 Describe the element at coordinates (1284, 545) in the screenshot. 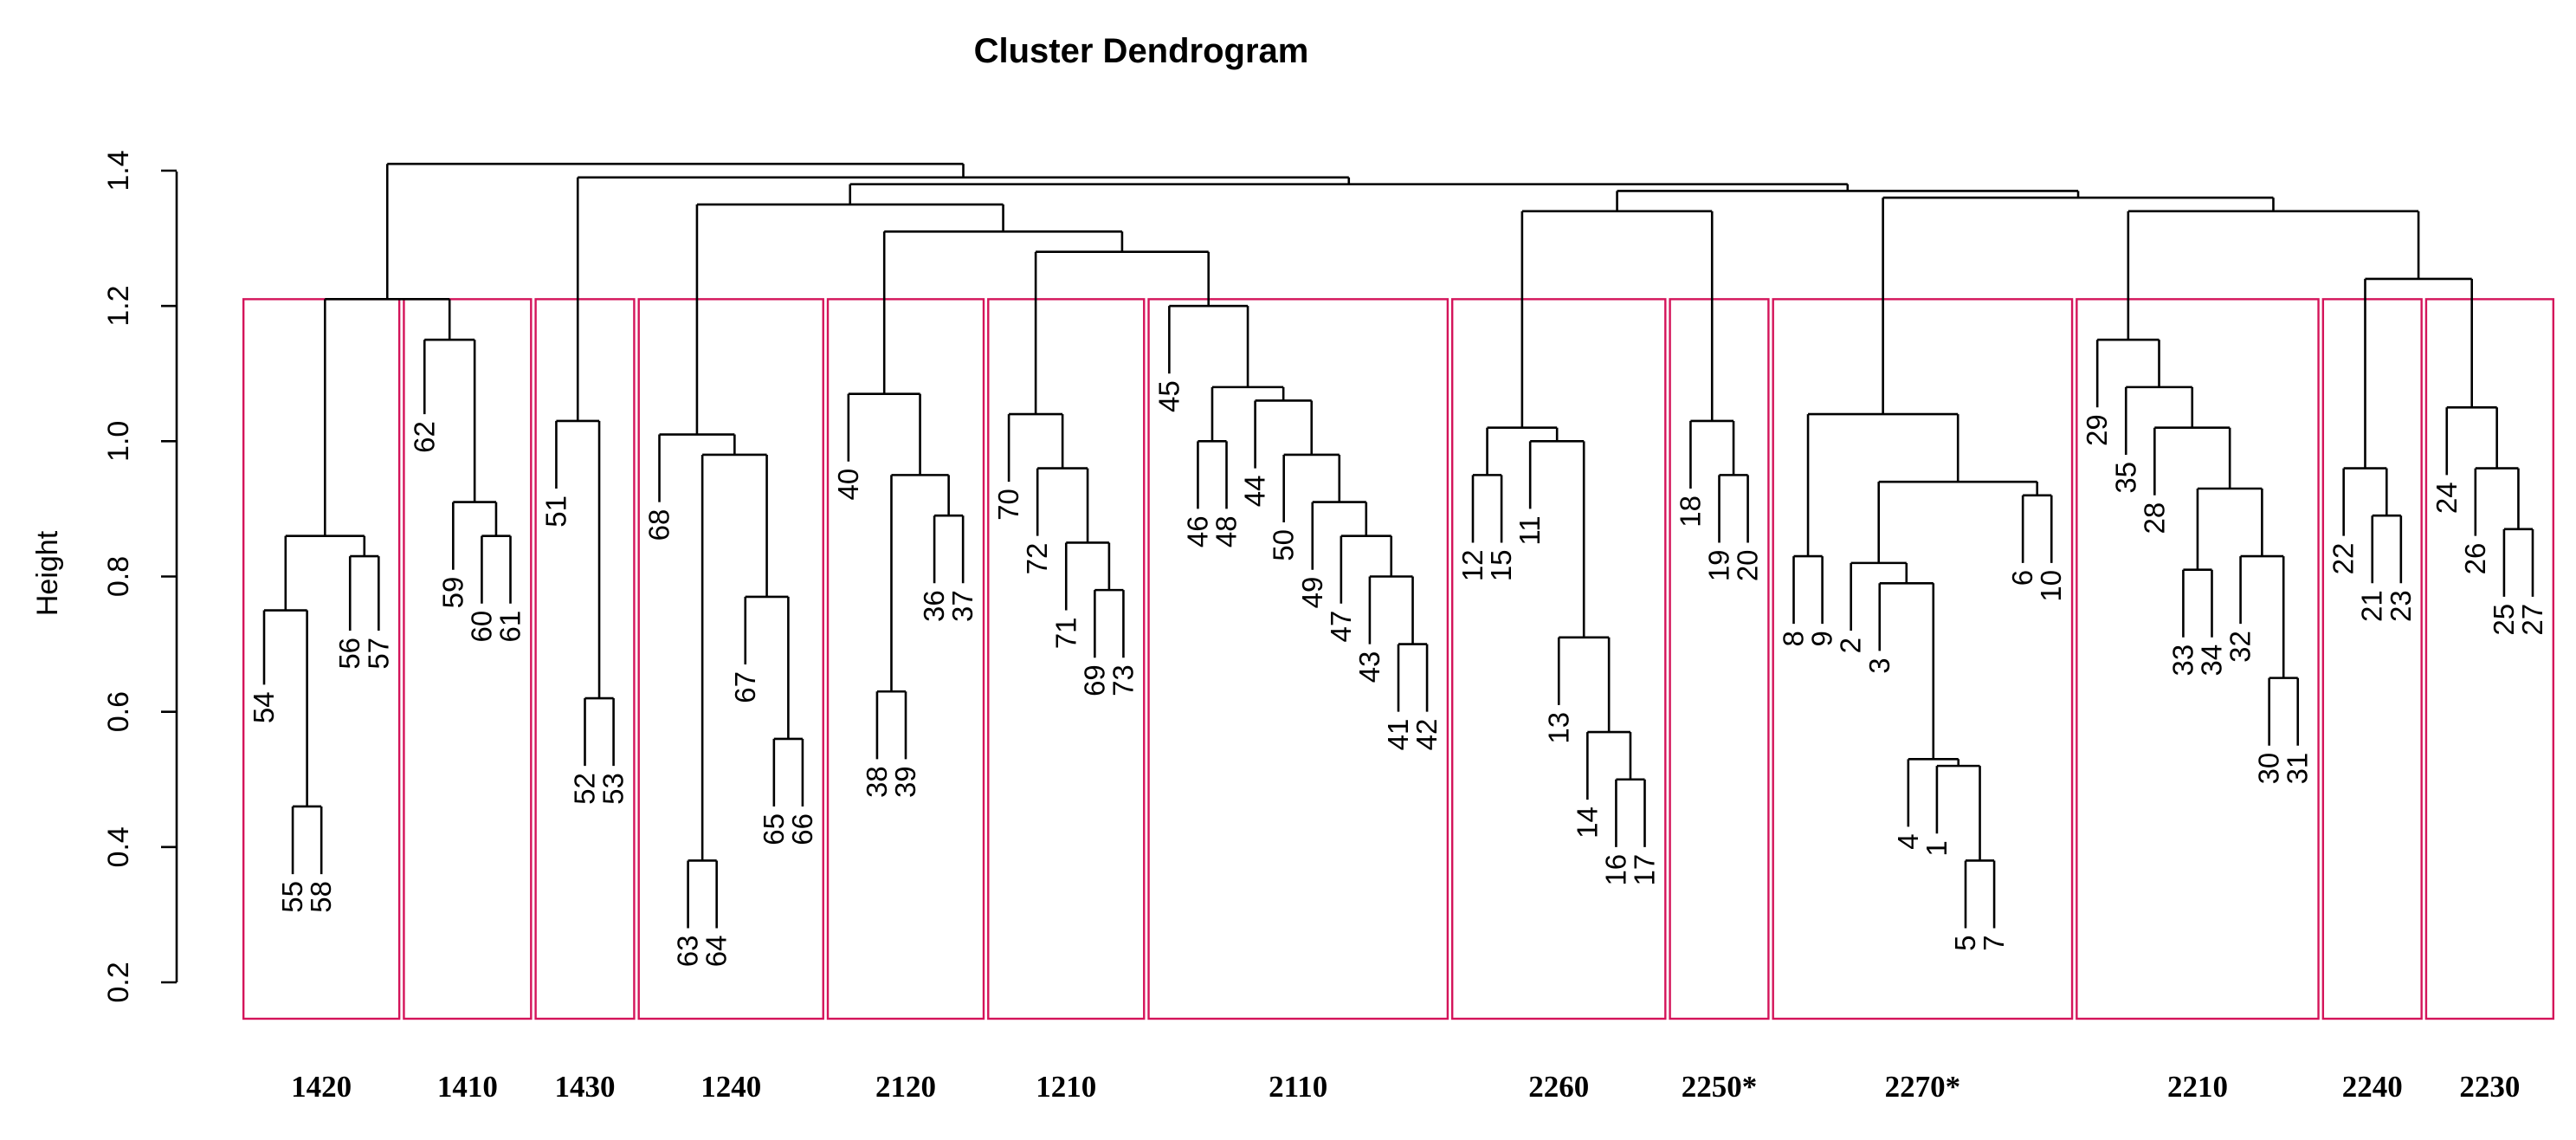

I see `leaf-label: 50` at that location.